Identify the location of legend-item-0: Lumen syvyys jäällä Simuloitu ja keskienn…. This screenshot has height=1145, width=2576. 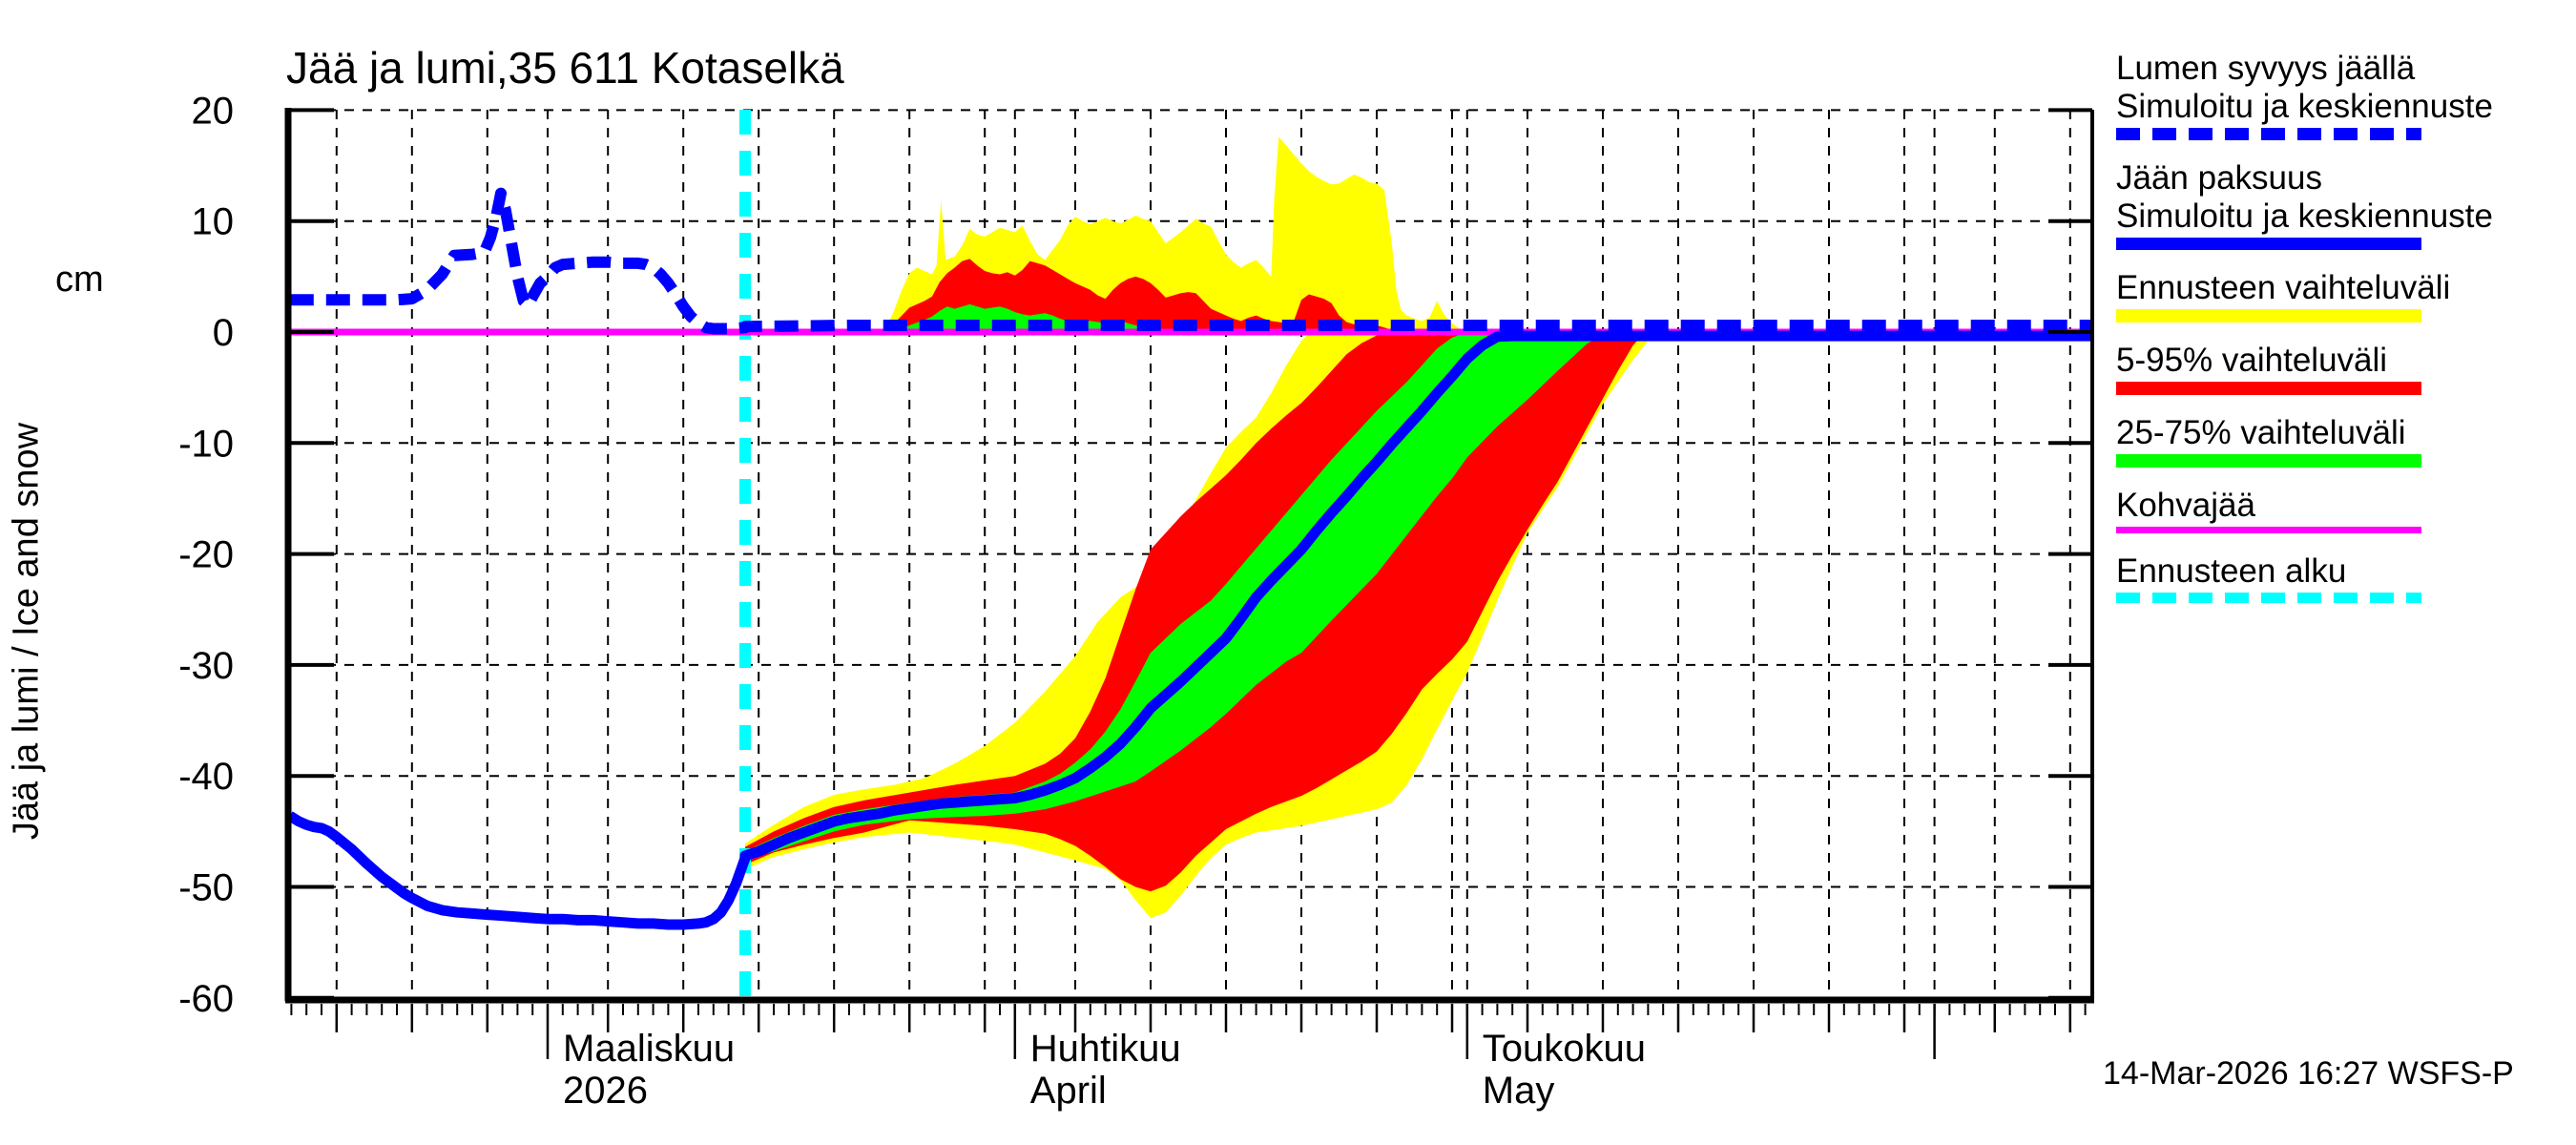
(2340, 95).